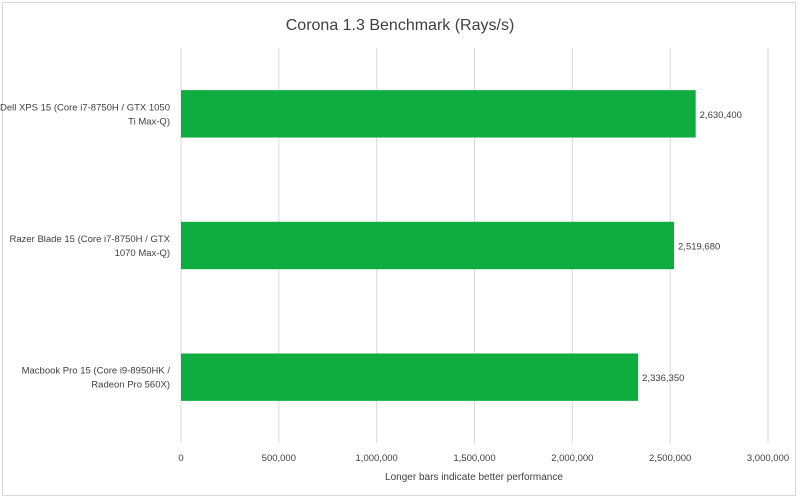 This screenshot has height=500, width=800. What do you see at coordinates (130, 385) in the screenshot?
I see `category-label: Radeon Pro 560X)` at bounding box center [130, 385].